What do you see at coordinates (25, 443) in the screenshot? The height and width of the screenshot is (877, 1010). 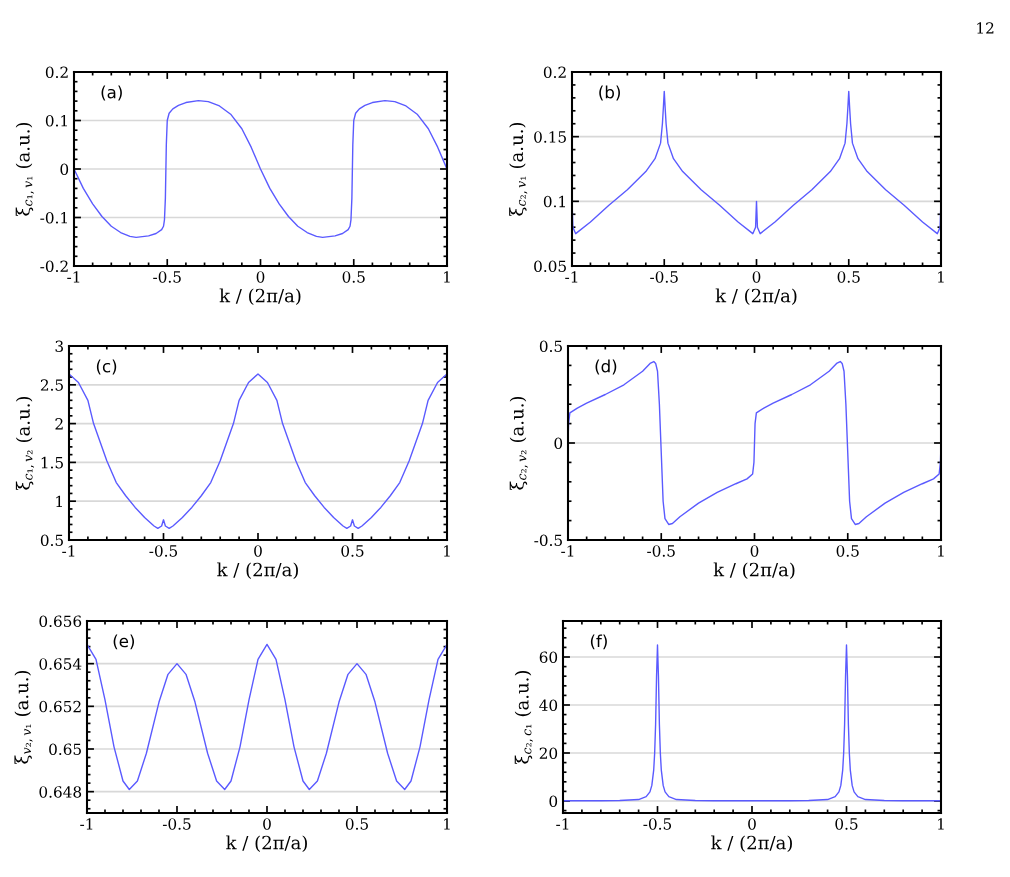 I see `y-axis-title: ξ$_{c₁,v₂}$ (a.u.)` at bounding box center [25, 443].